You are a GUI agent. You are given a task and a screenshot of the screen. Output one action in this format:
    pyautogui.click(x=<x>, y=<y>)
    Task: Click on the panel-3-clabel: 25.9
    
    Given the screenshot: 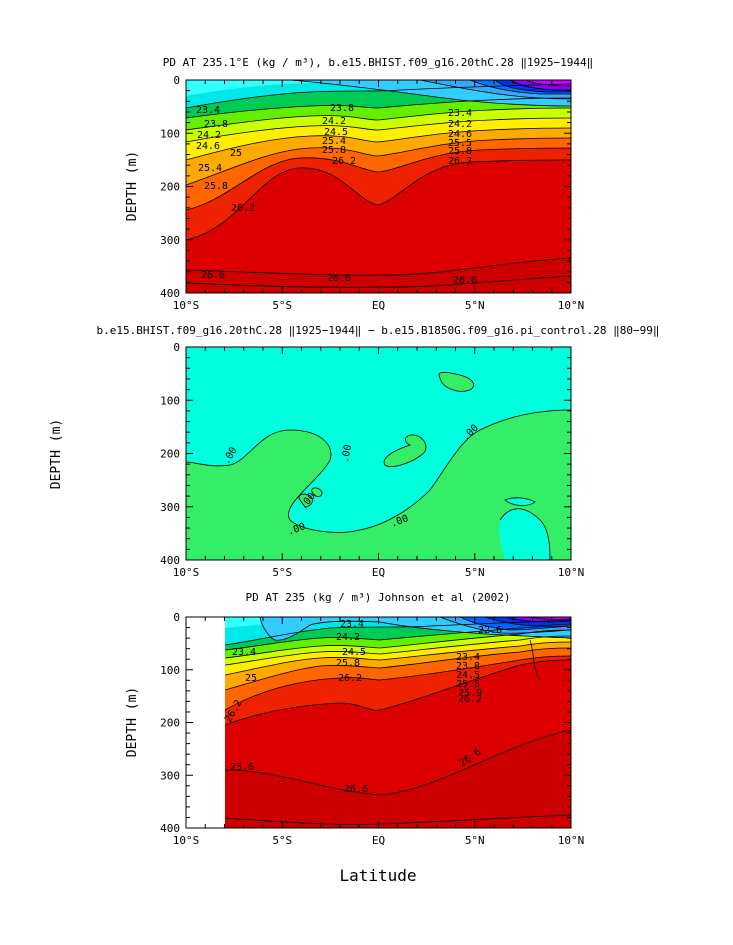 What is the action you would take?
    pyautogui.click(x=470, y=693)
    